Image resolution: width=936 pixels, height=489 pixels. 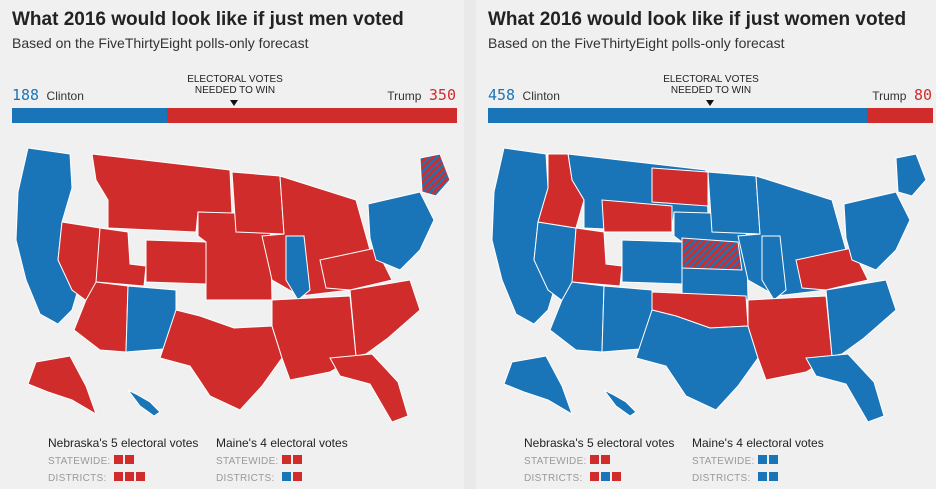 I want to click on trump-ev-count: Trump 80, so click(x=900, y=95).